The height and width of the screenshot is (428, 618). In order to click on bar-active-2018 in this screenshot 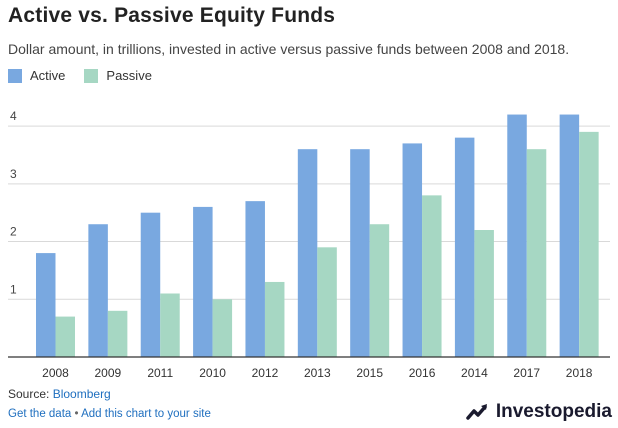, I will do `click(569, 235)`.